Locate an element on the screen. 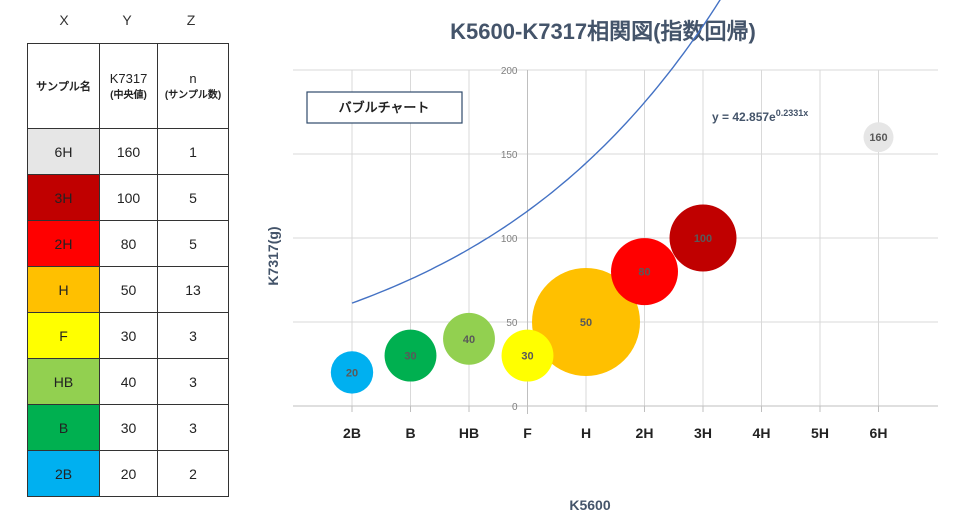 This screenshot has width=953, height=529. bubble-label: 80 is located at coordinates (644, 273).